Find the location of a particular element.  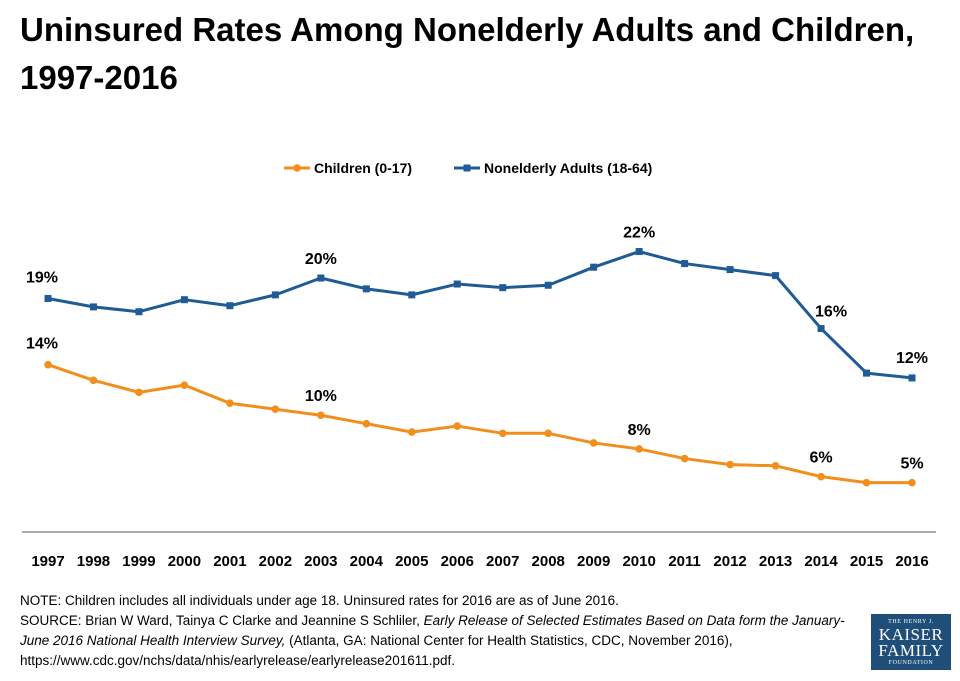

logo-line-4: FOUNDATION is located at coordinates (911, 663).